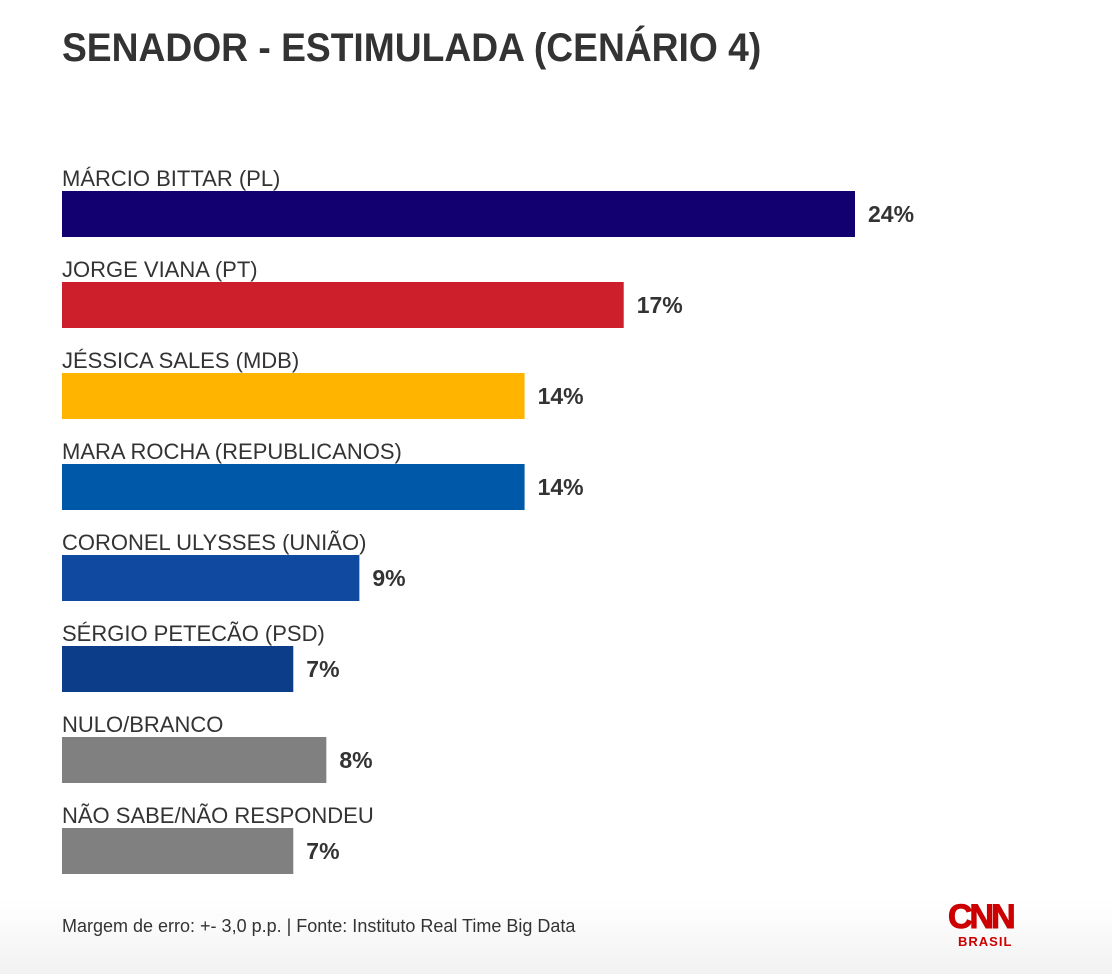  Describe the element at coordinates (412, 48) in the screenshot. I see `chart-title: SENADOR - ESTIMULADA (CENÁRIO 4)` at that location.